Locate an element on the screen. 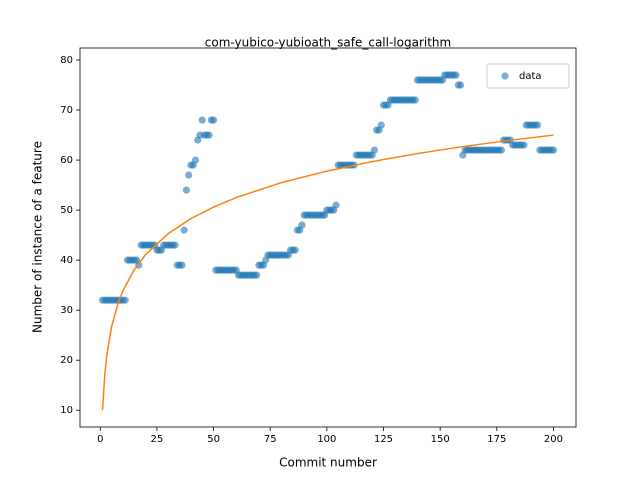  x-tick-label: 100 is located at coordinates (326, 439).